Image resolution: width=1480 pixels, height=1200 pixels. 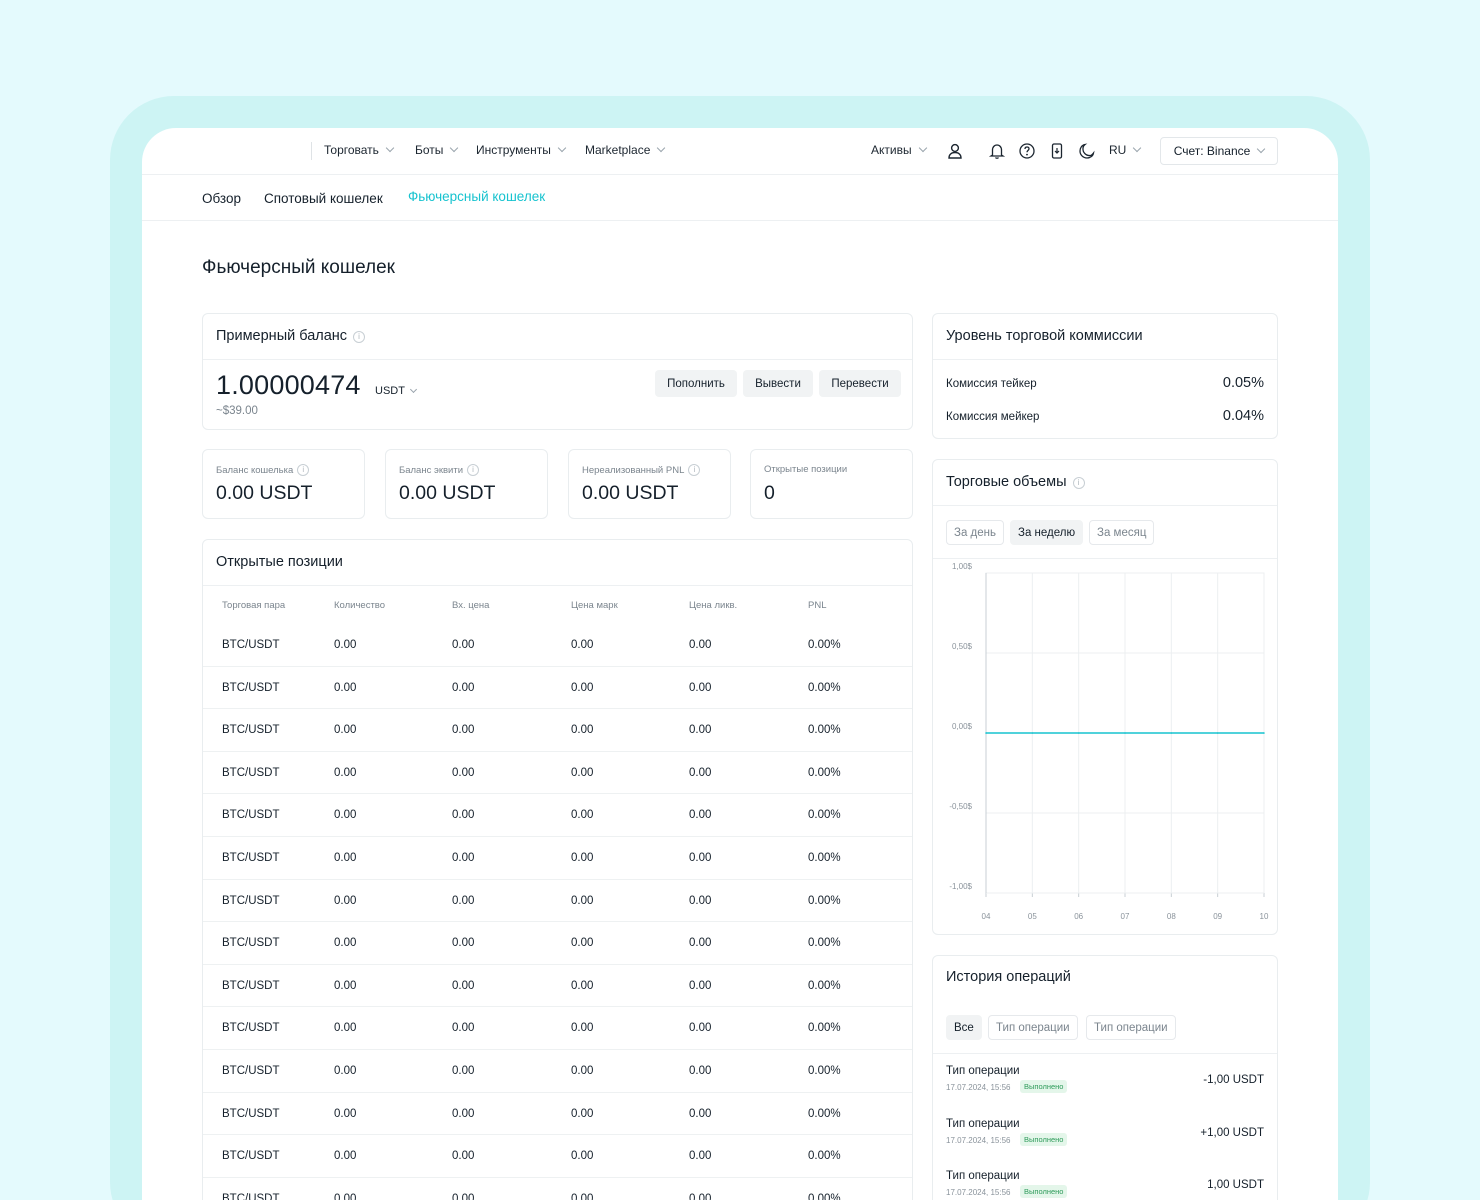 I want to click on bell-icon, so click(x=997, y=151).